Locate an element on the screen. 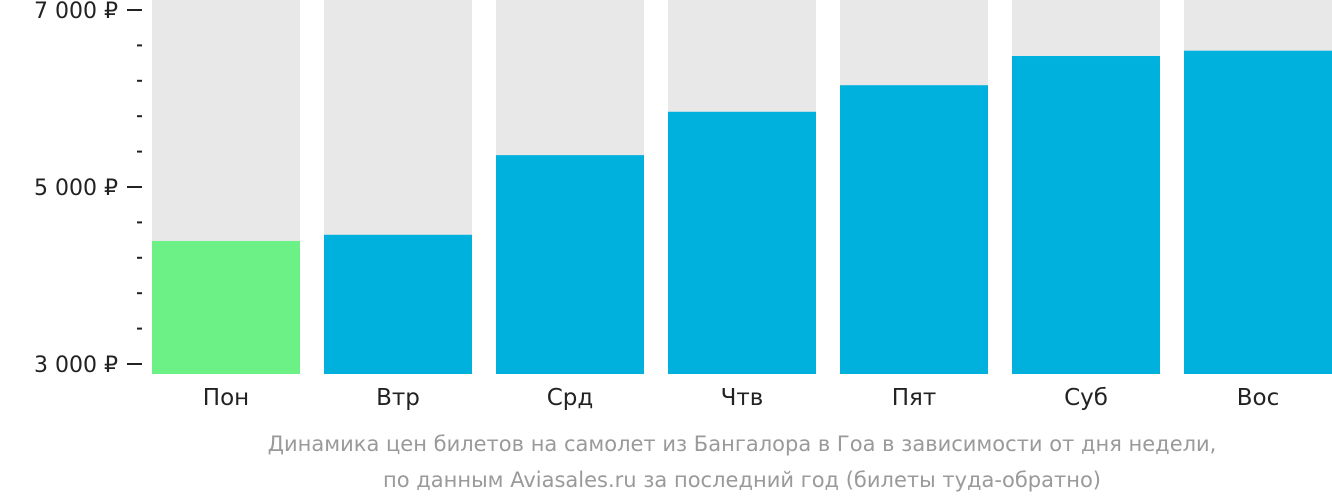 The height and width of the screenshot is (502, 1332). bar-group-5: Пят is located at coordinates (914, 205).